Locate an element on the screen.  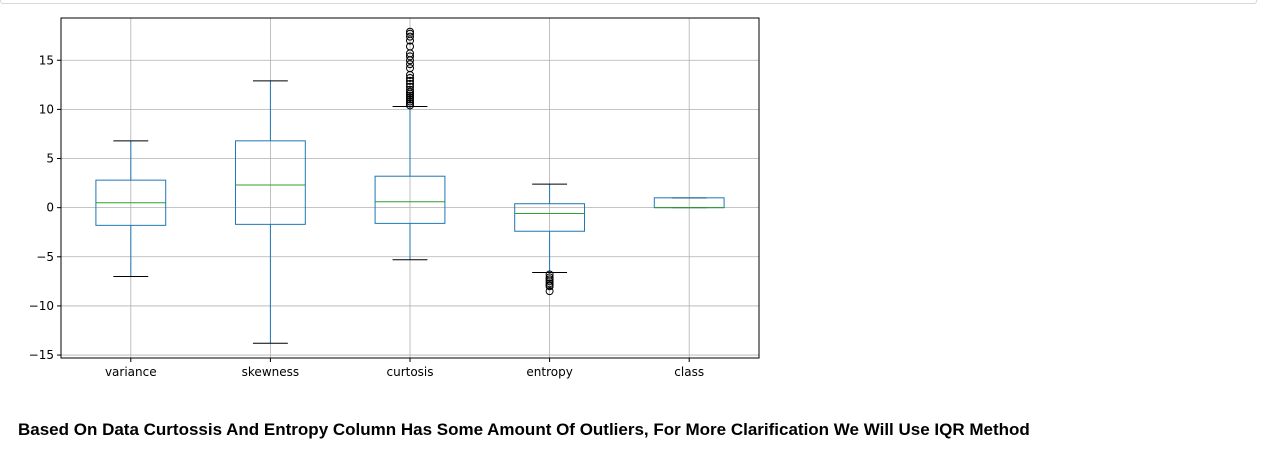
y-tick-label: 5 is located at coordinates (50, 159).